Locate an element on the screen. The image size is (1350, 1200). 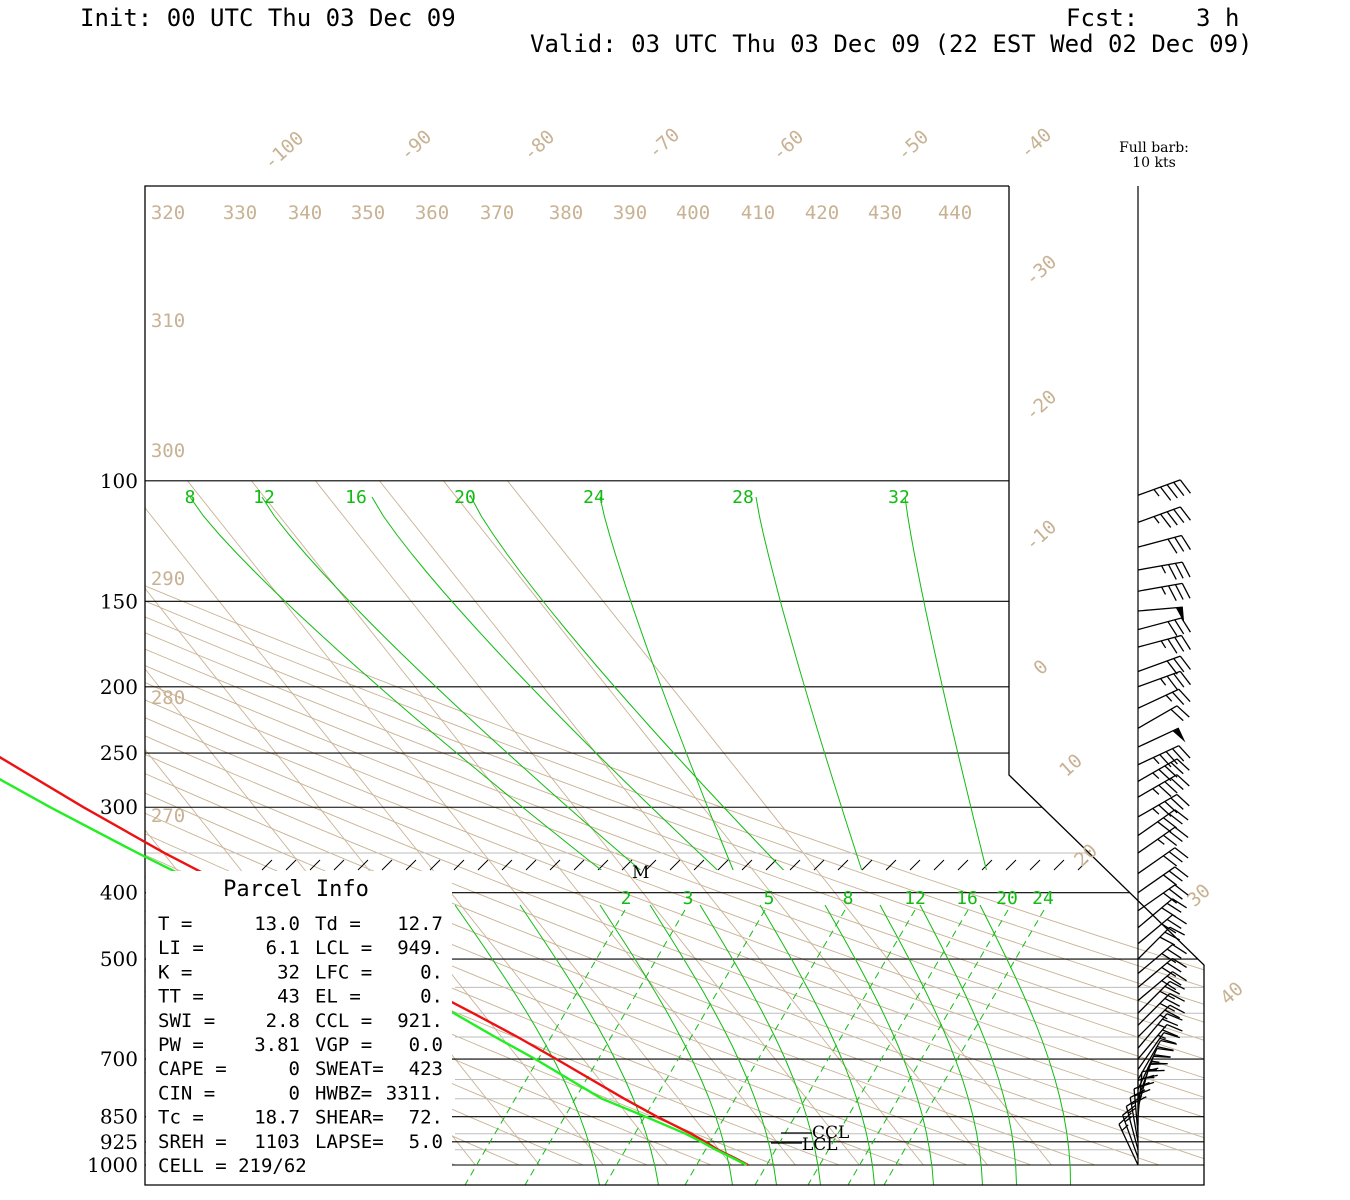
isotherm-label: 30 is located at coordinates (1199, 896).